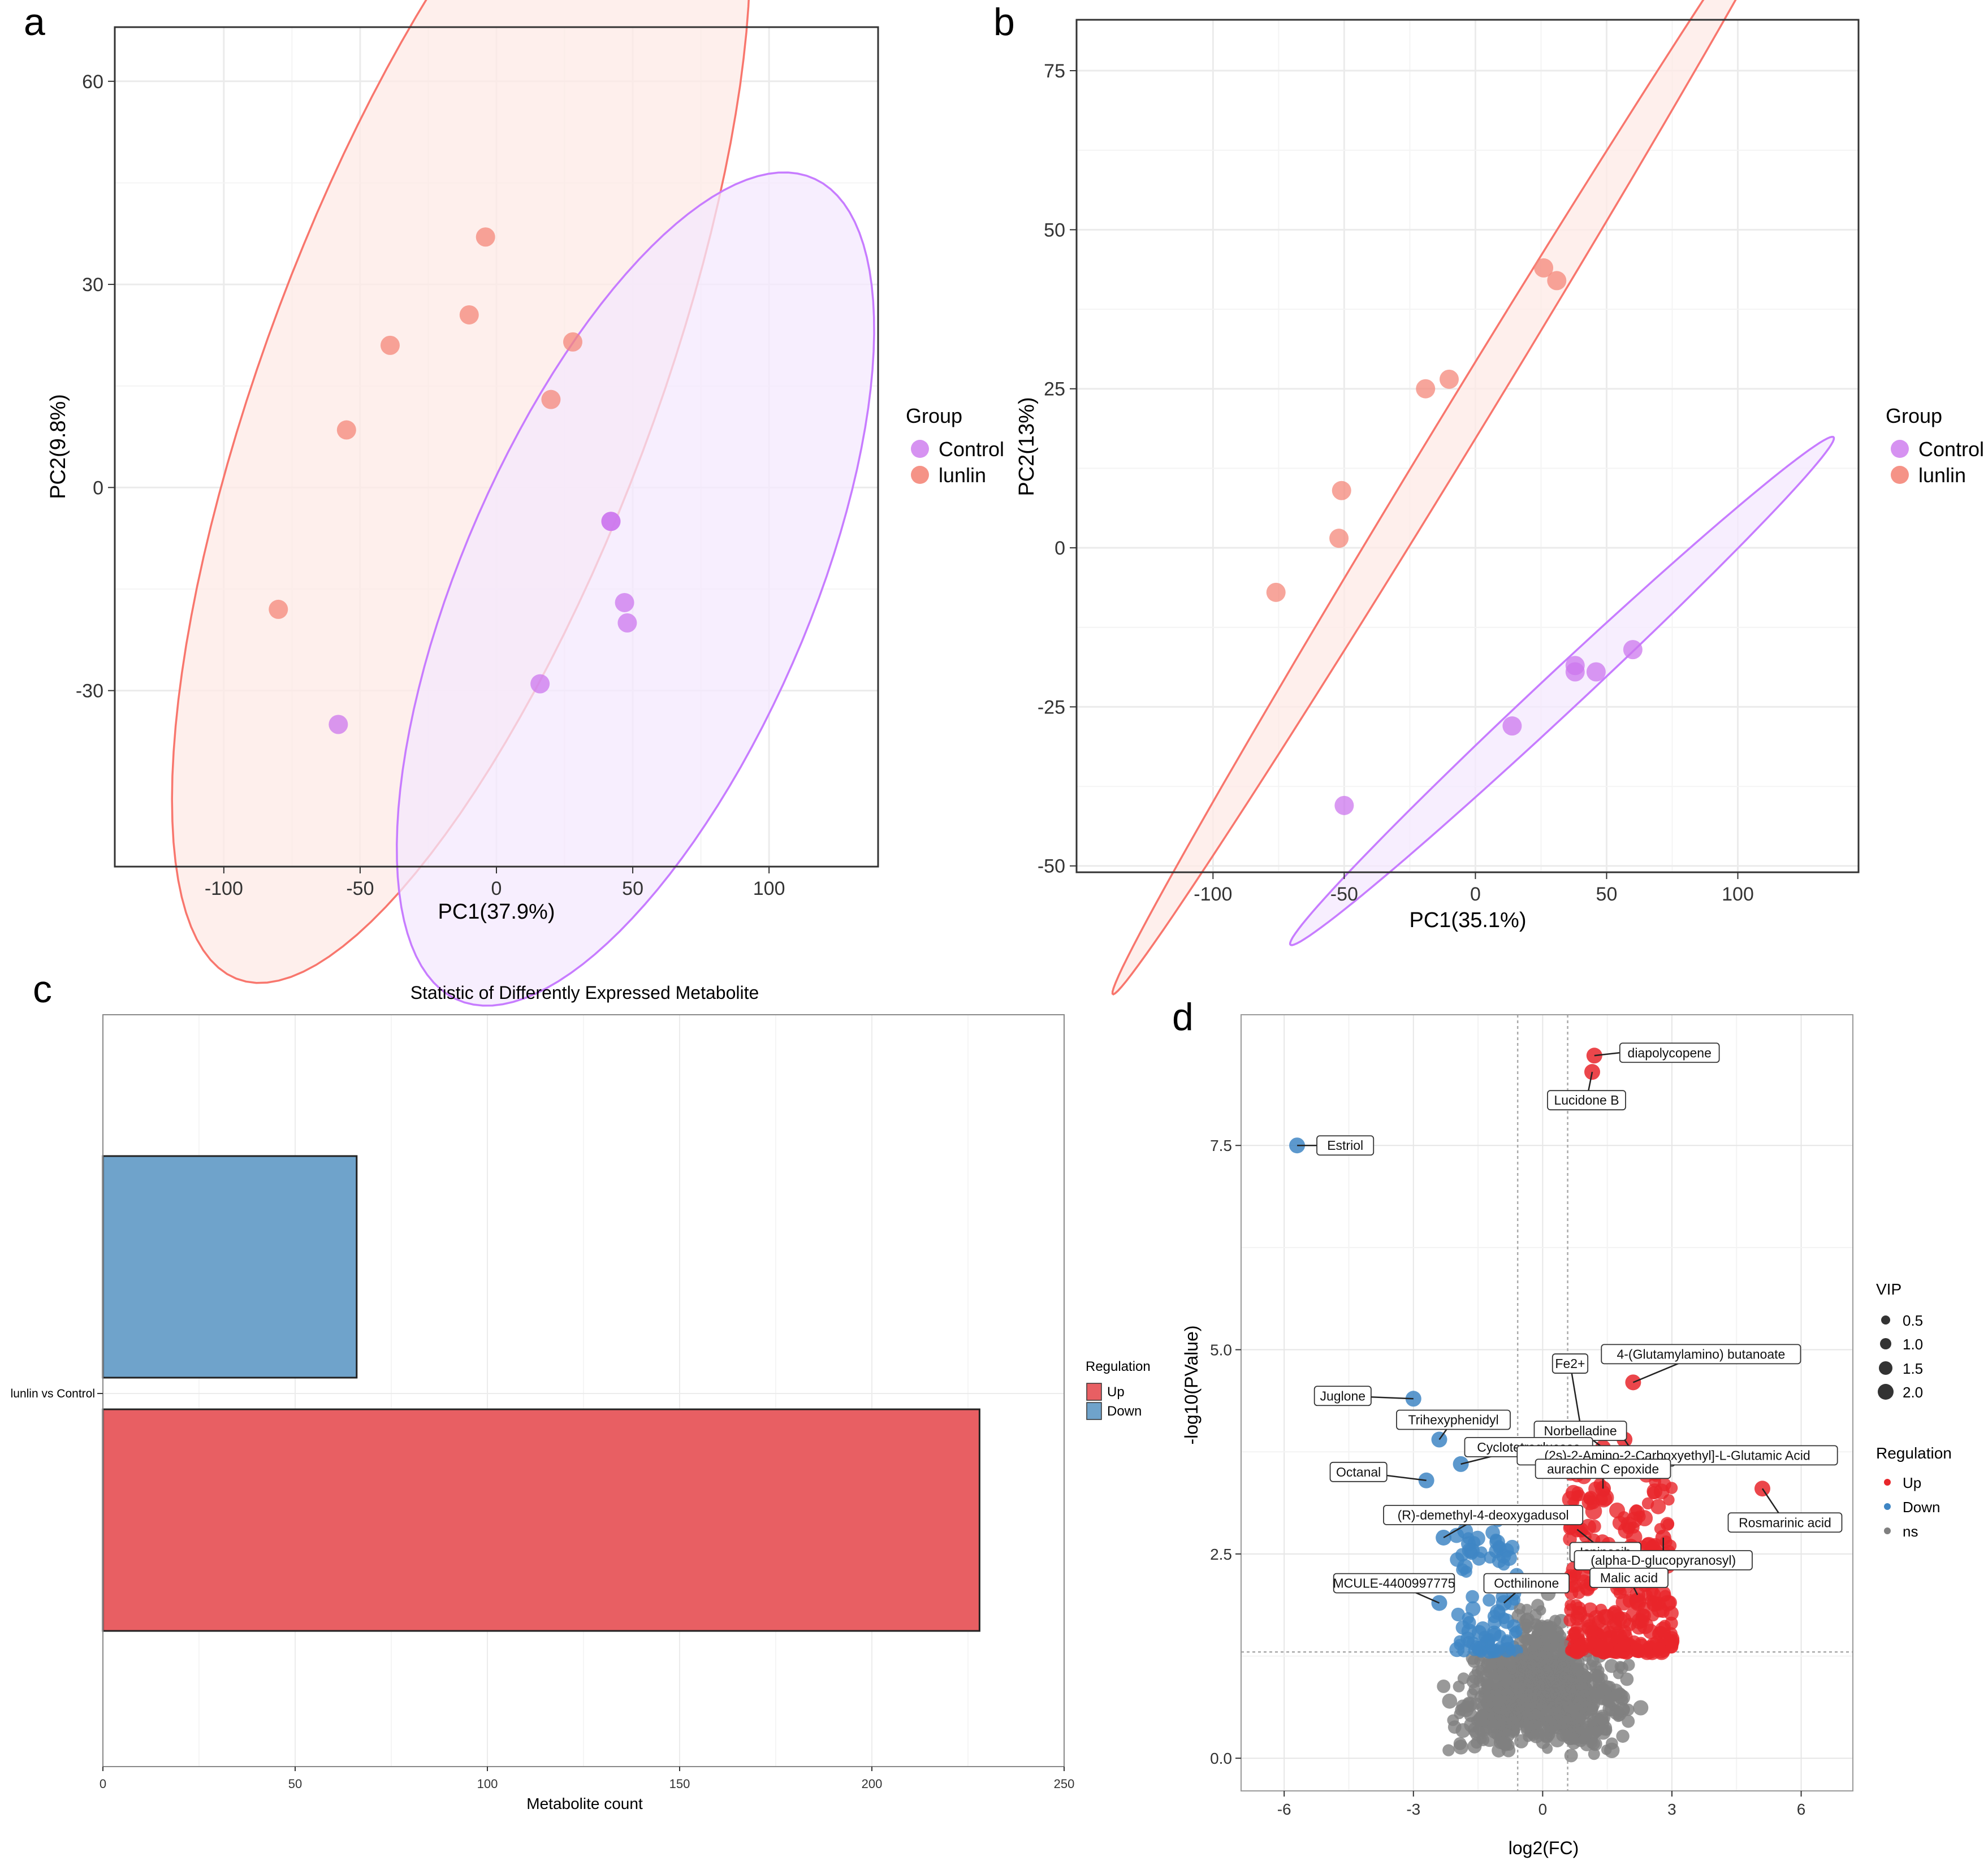 Image resolution: width=1988 pixels, height=1874 pixels. I want to click on panel-label-c: c, so click(42, 989).